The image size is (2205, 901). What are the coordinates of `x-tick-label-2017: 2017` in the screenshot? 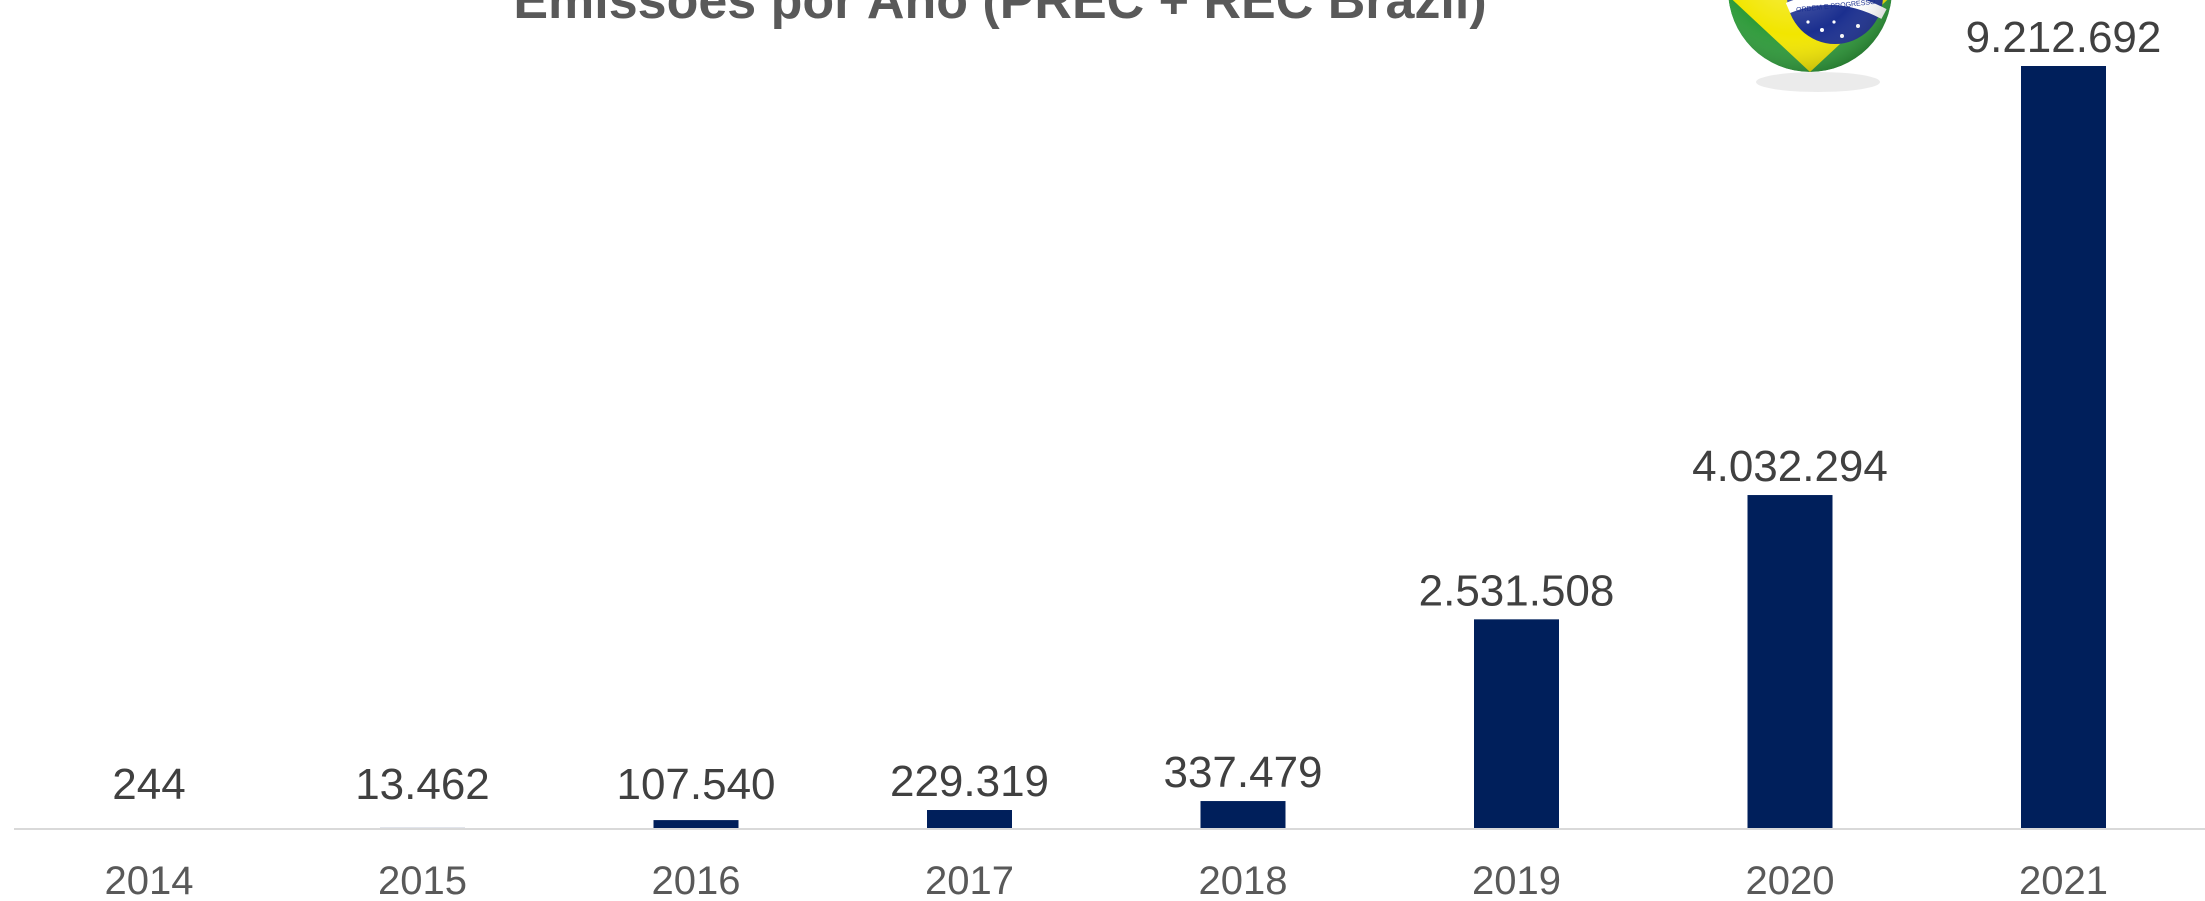 It's located at (969, 880).